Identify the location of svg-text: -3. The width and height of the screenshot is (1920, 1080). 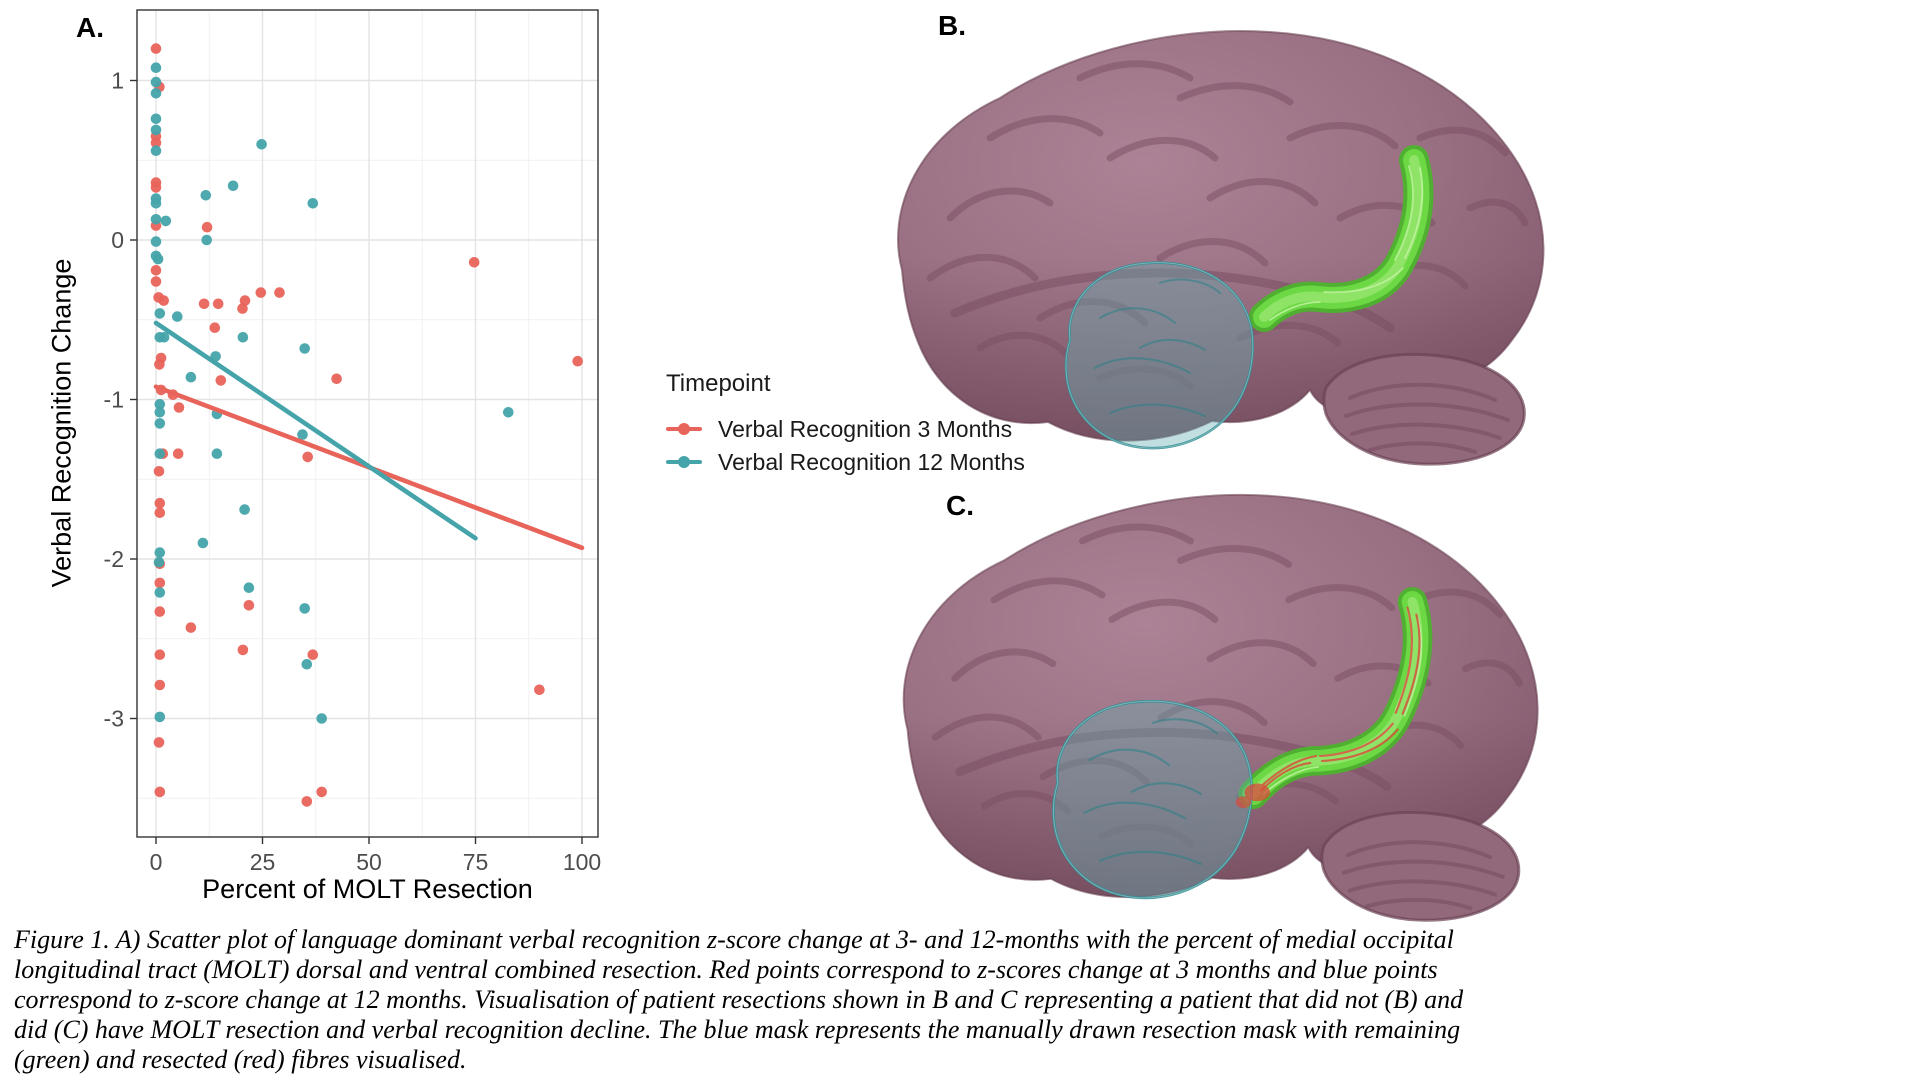
(114, 719).